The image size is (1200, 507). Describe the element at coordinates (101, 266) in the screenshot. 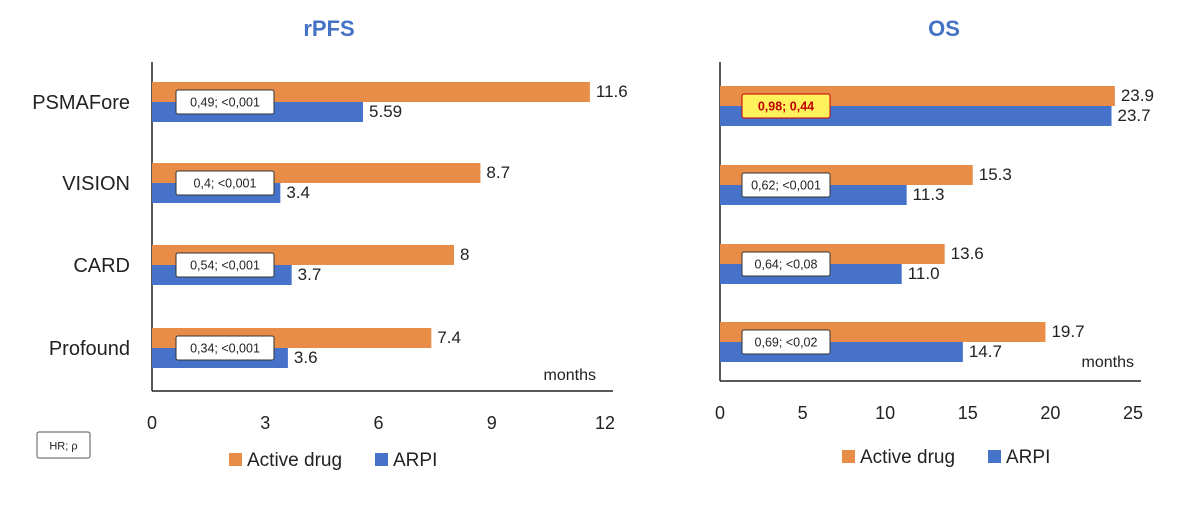

I see `category-label: CARD` at that location.